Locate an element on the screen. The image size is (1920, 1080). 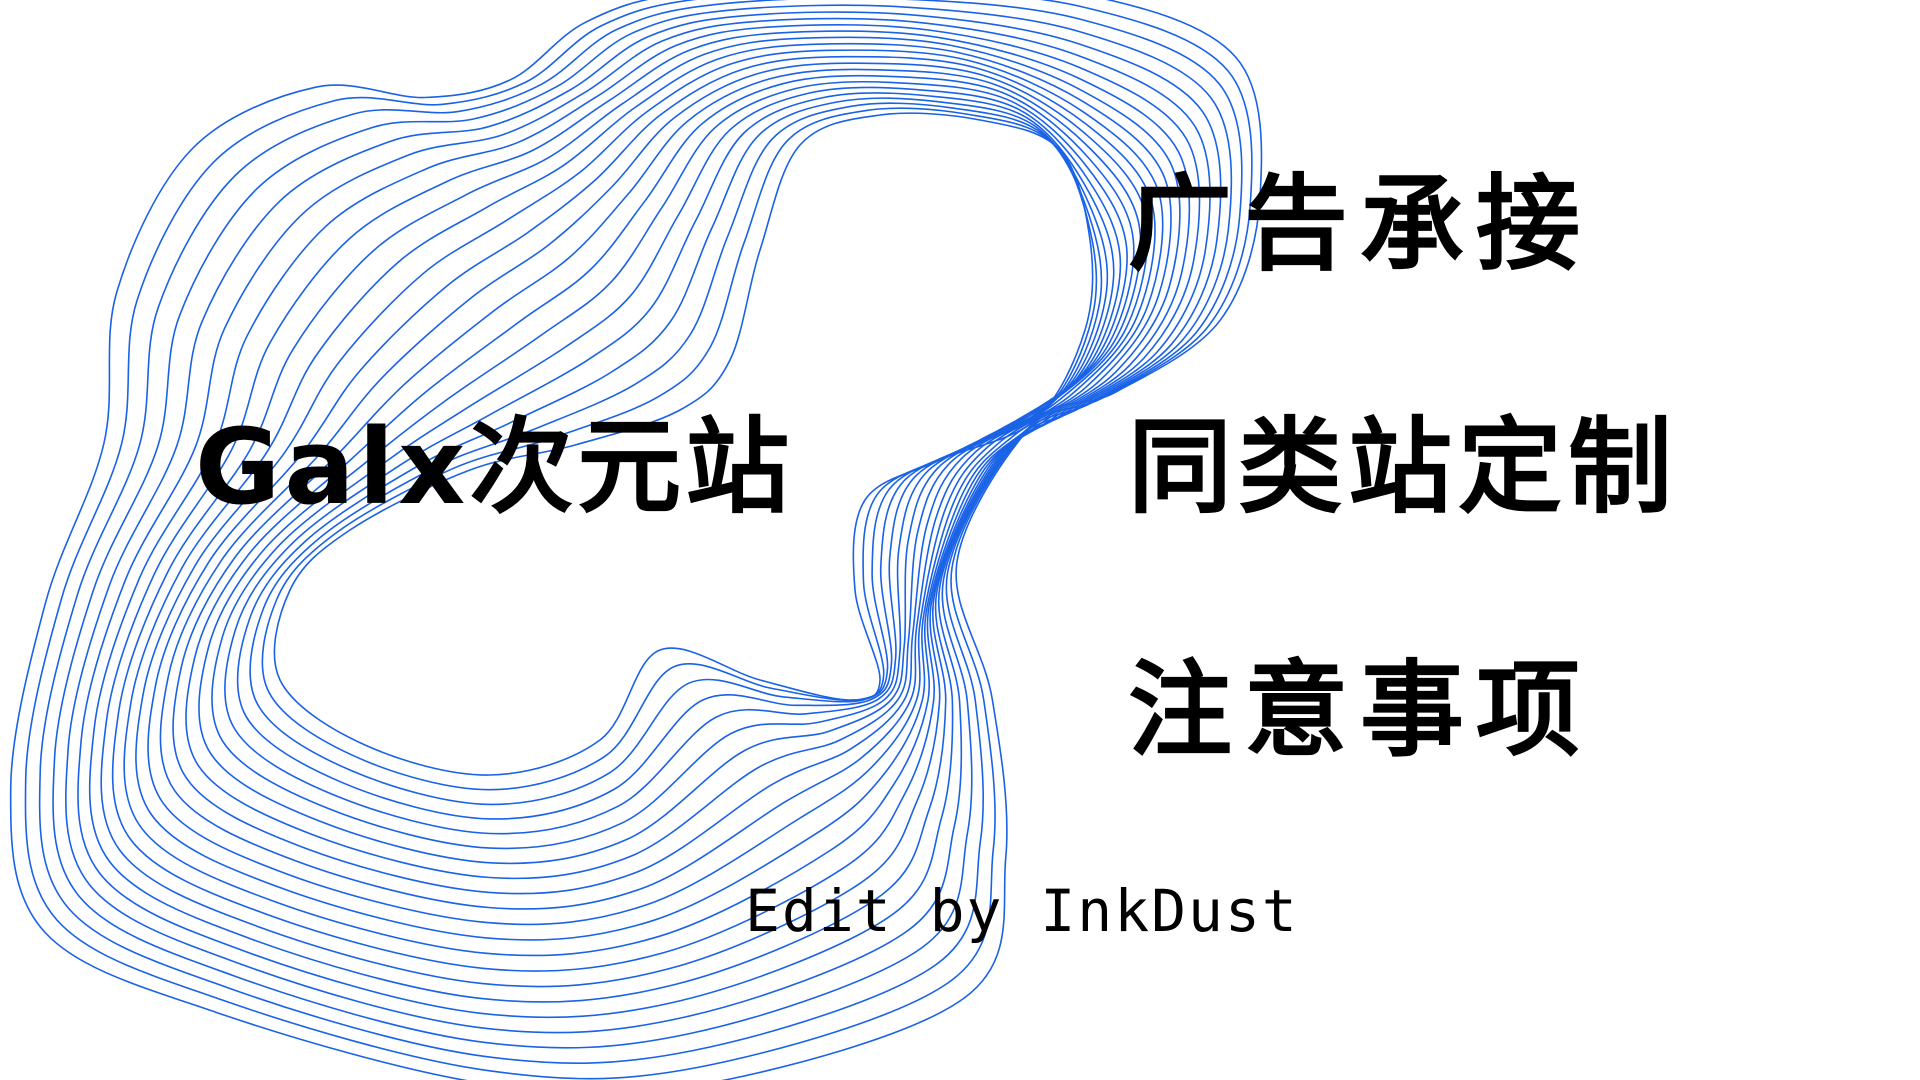
credit-text: Edit by InkDust is located at coordinates (1022, 911).